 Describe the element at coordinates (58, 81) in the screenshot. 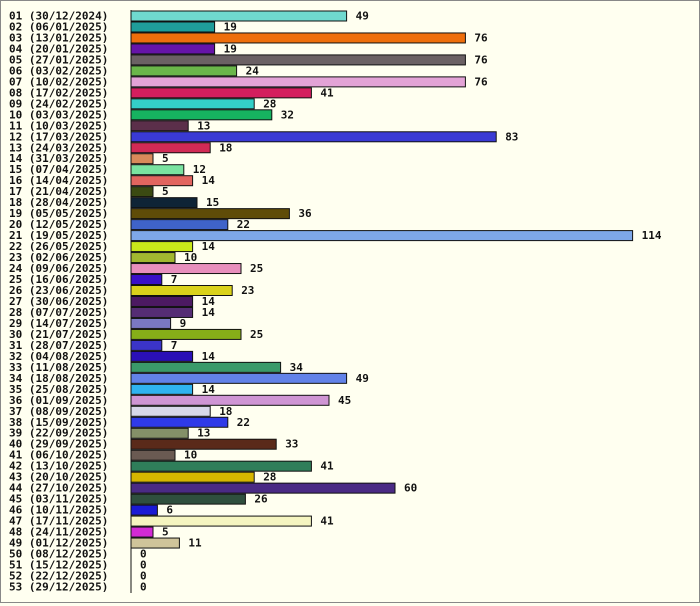

I see `category-label: 07 (10/02/2025)` at that location.